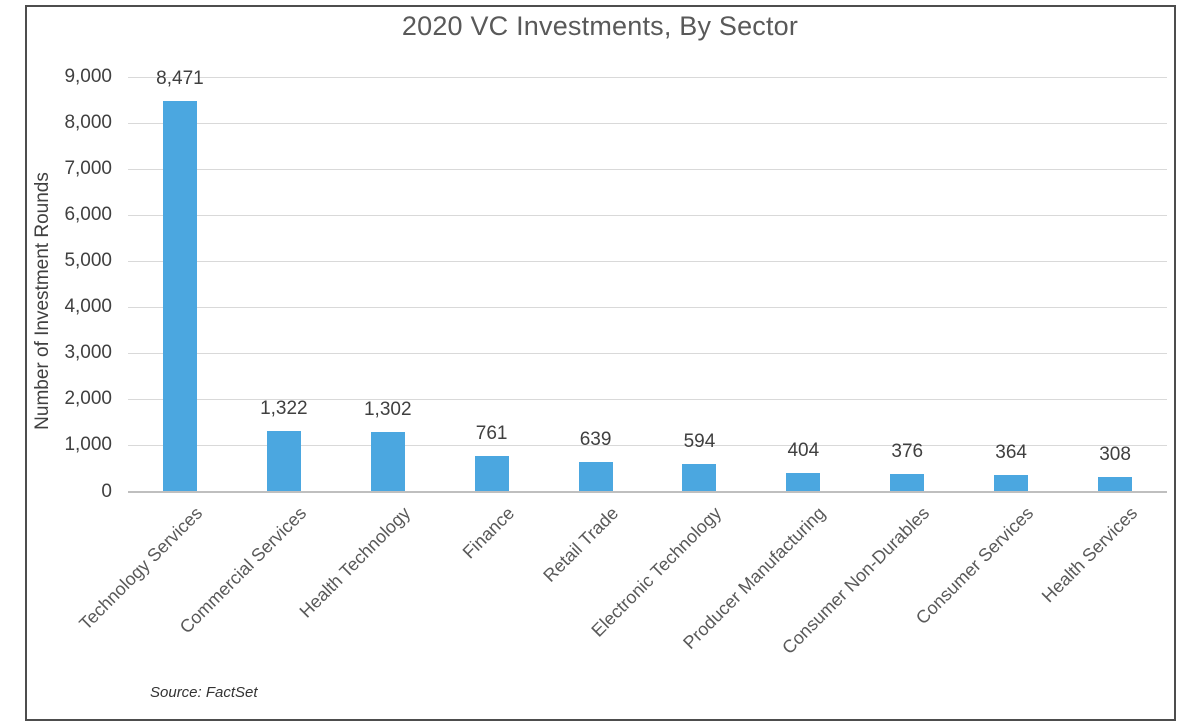 The image size is (1200, 726). I want to click on data-label-technology-services: 8,471, so click(180, 79).